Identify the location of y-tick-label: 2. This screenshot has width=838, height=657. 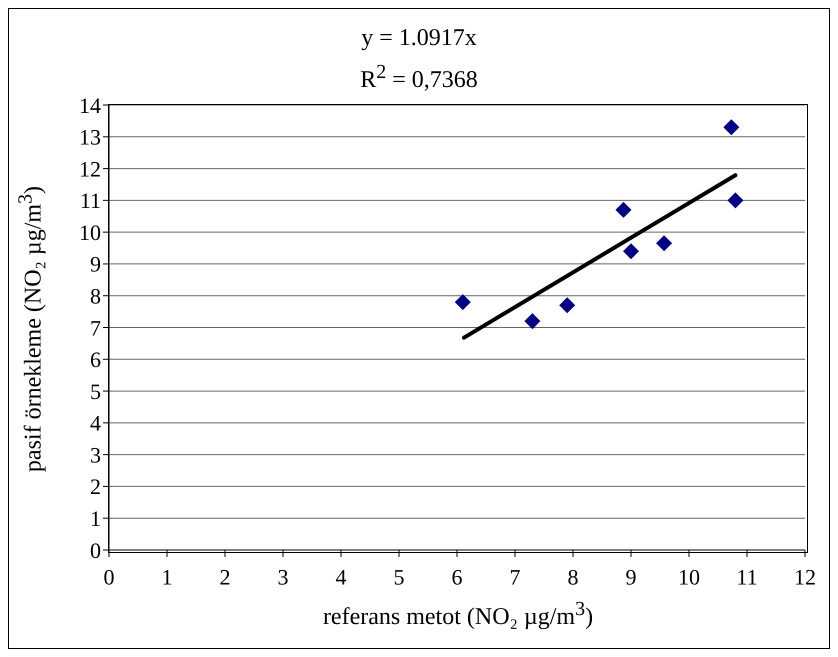
(95, 487).